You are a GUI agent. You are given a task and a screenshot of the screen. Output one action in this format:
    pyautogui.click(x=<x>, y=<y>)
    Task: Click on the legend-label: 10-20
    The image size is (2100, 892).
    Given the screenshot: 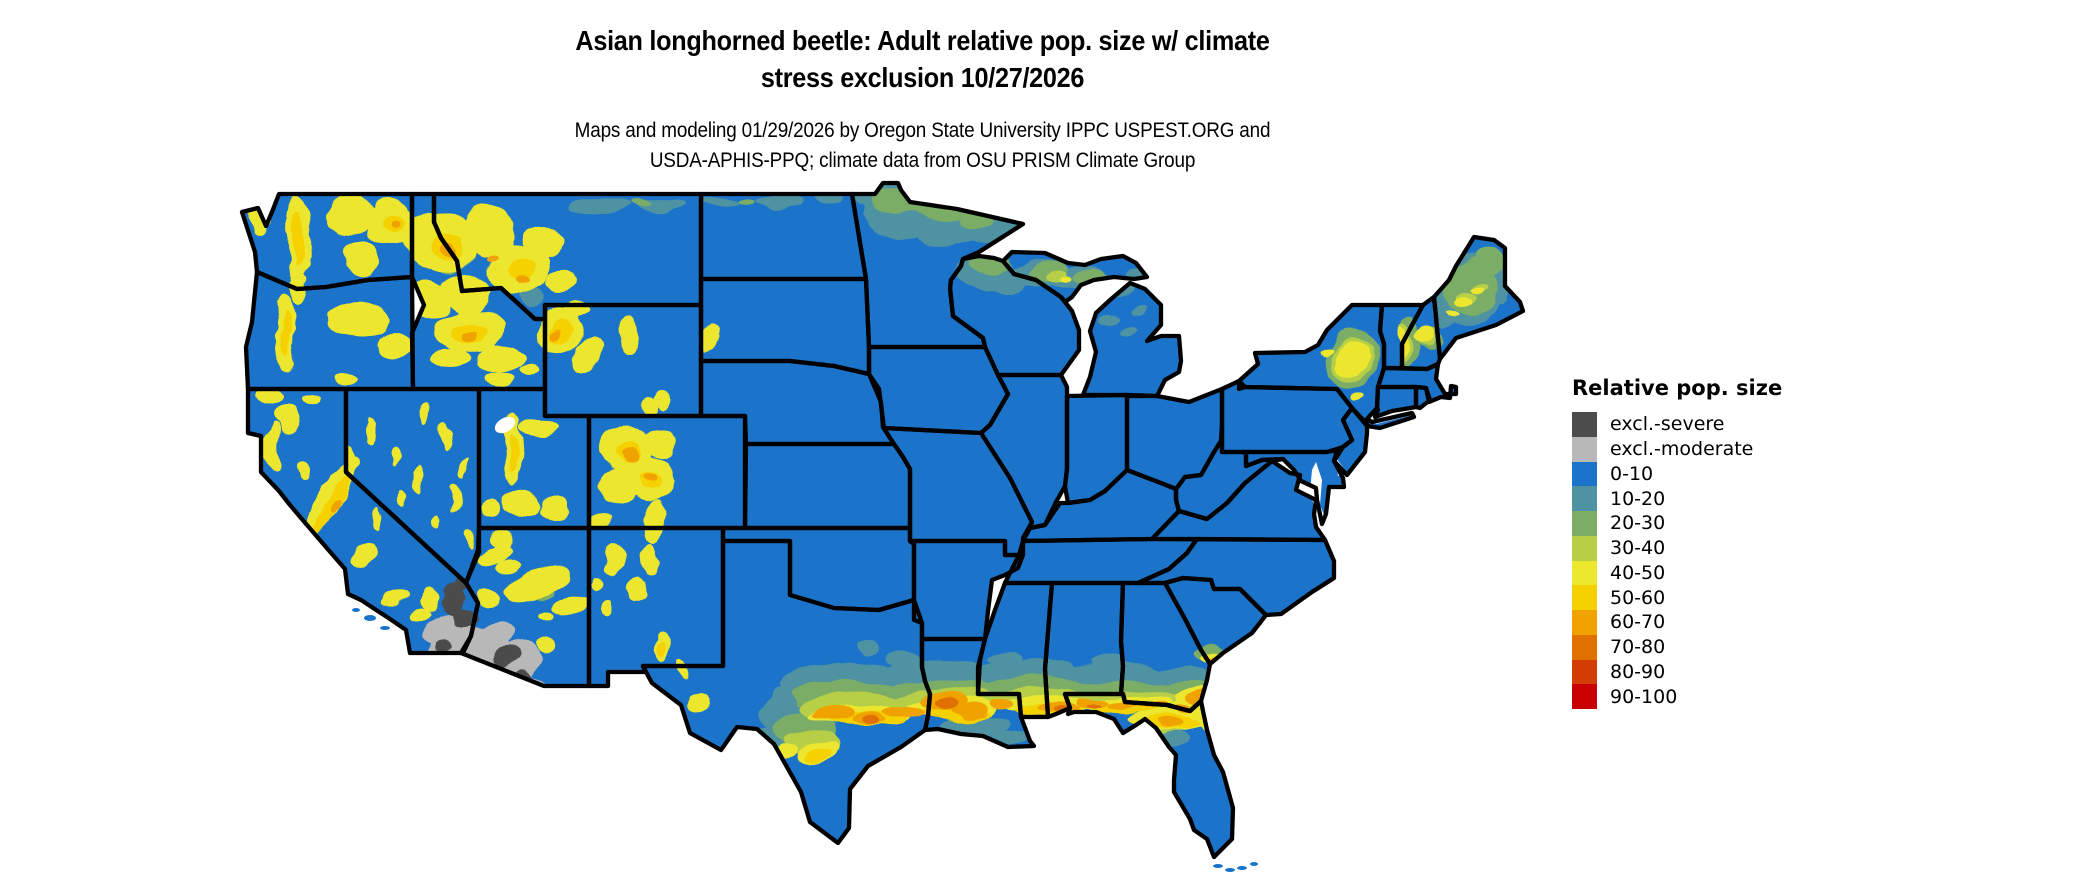 What is the action you would take?
    pyautogui.click(x=1638, y=498)
    